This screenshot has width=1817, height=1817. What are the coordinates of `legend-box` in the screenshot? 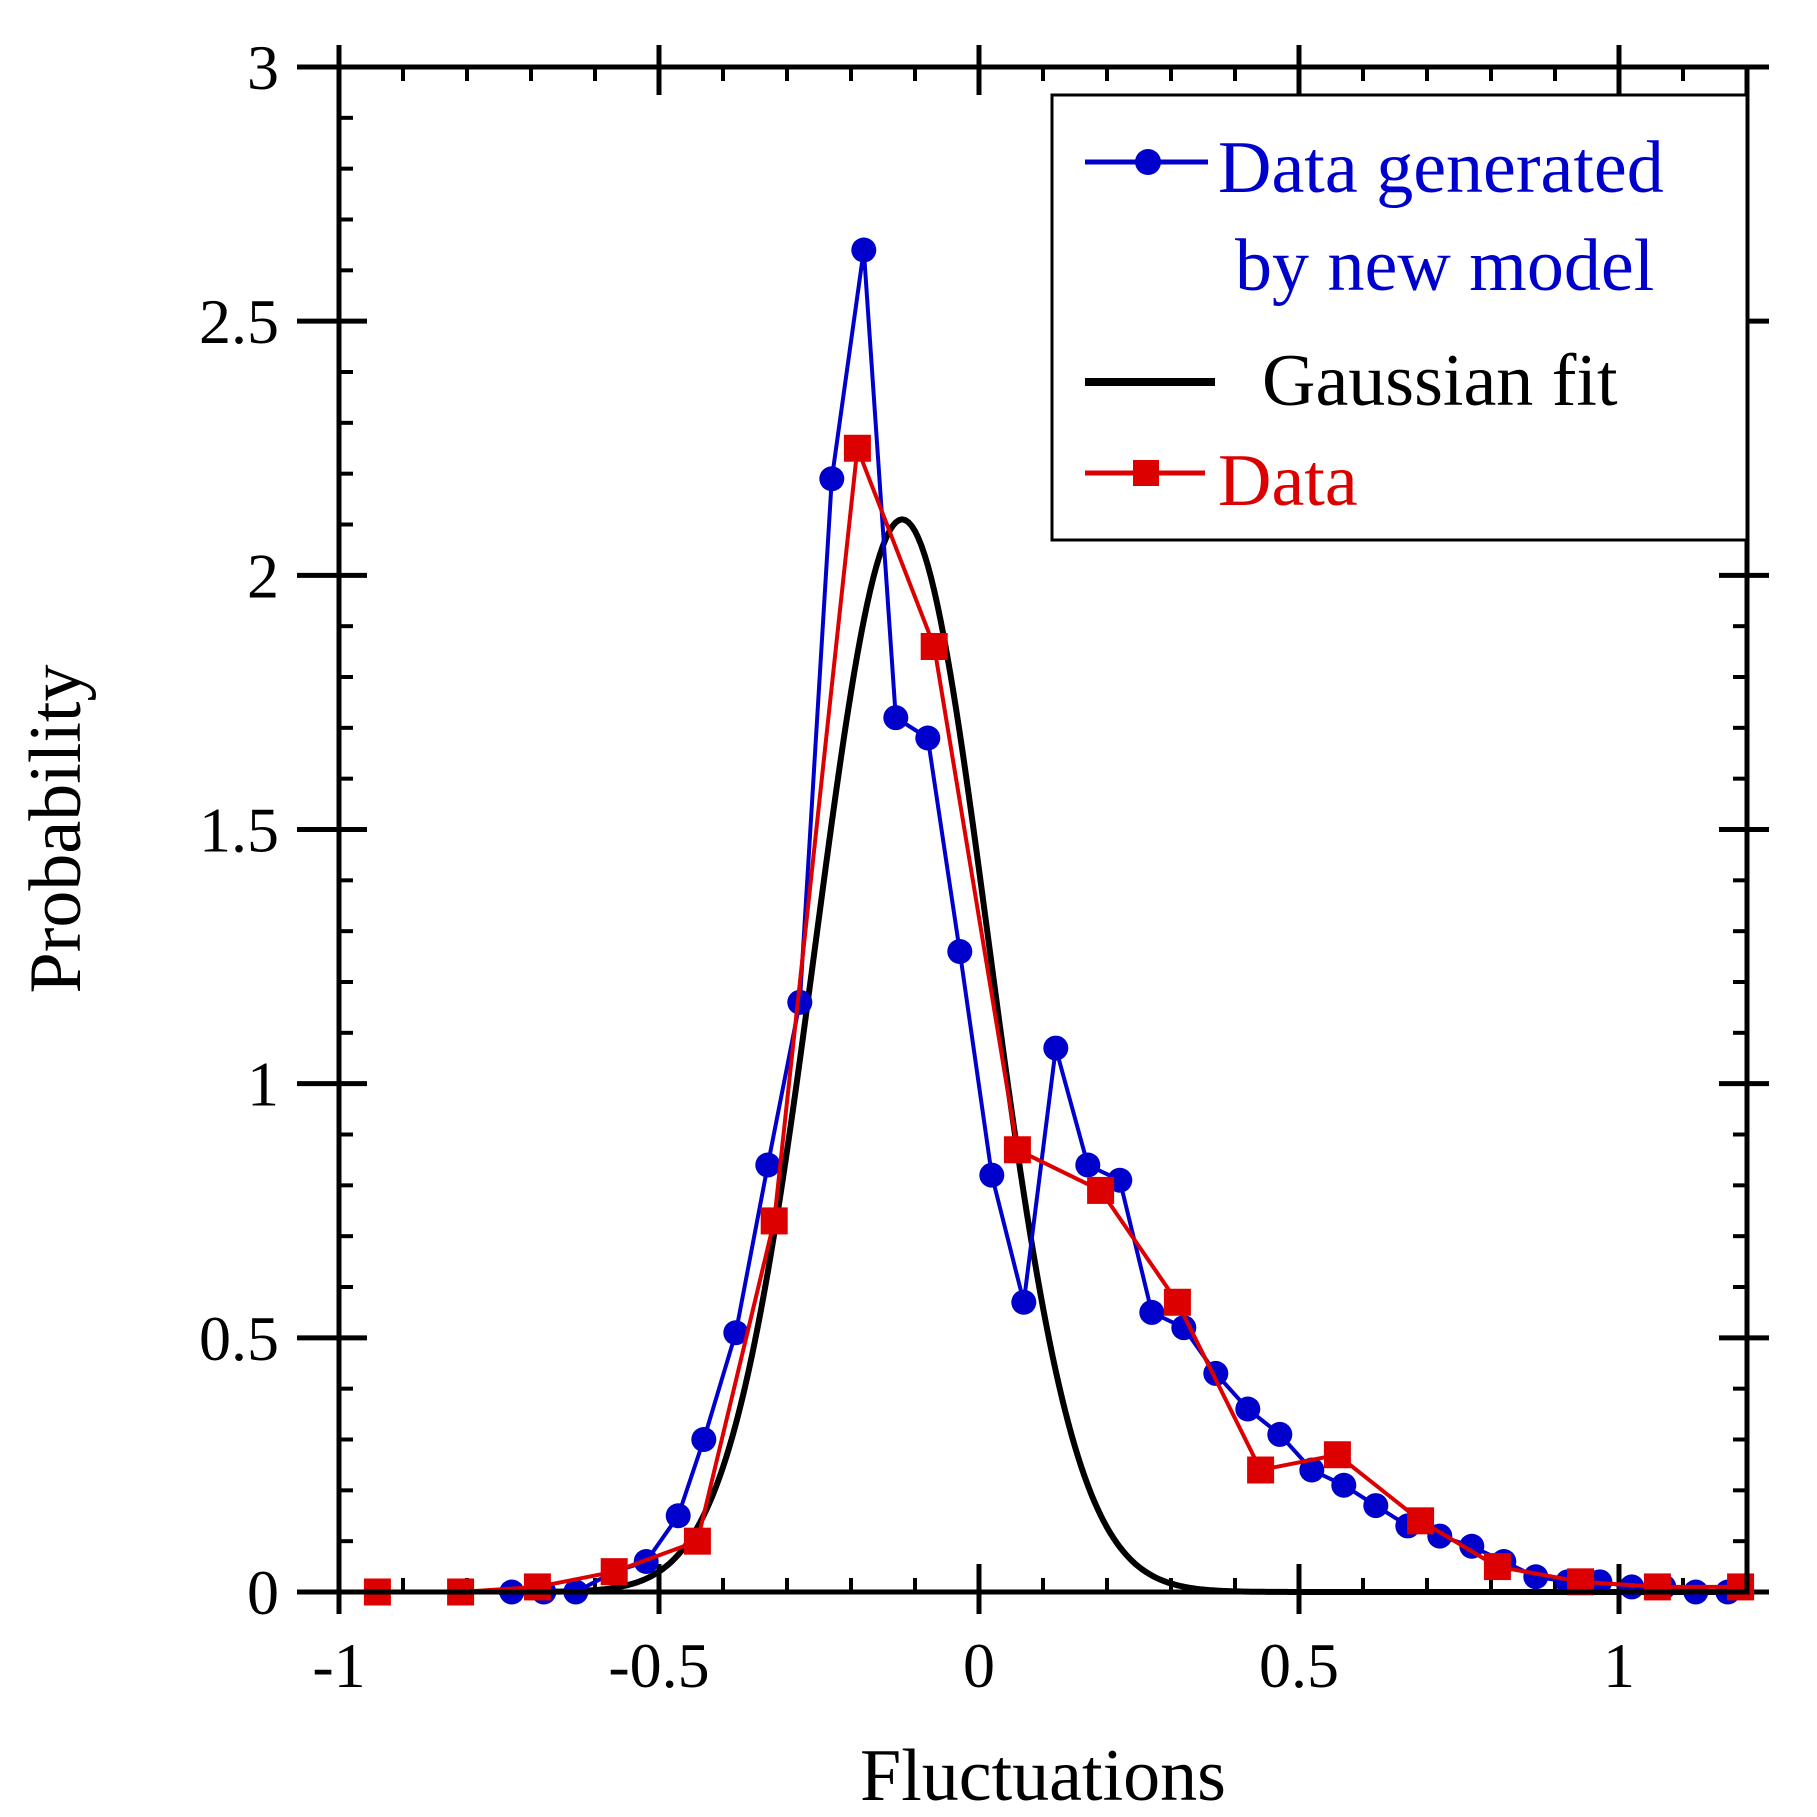 It's located at (1399, 317).